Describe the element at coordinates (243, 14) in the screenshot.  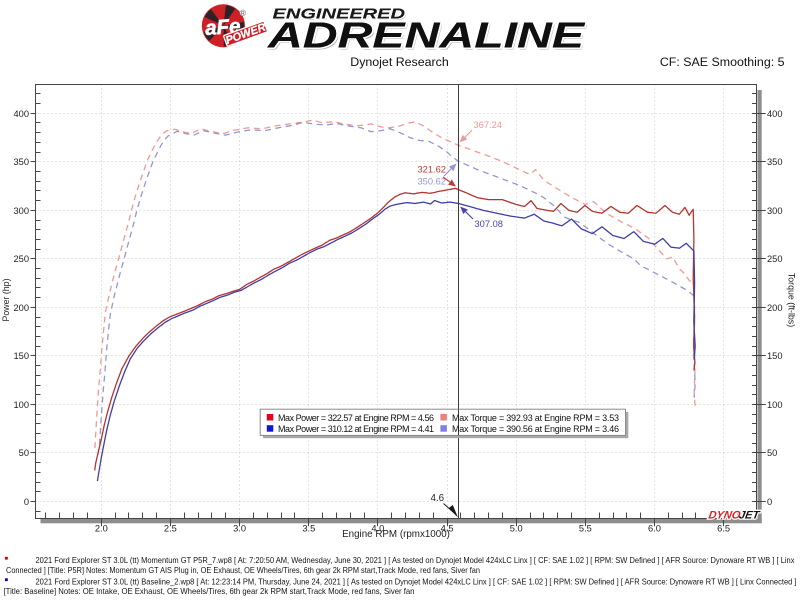
I see `svg-text: R` at that location.